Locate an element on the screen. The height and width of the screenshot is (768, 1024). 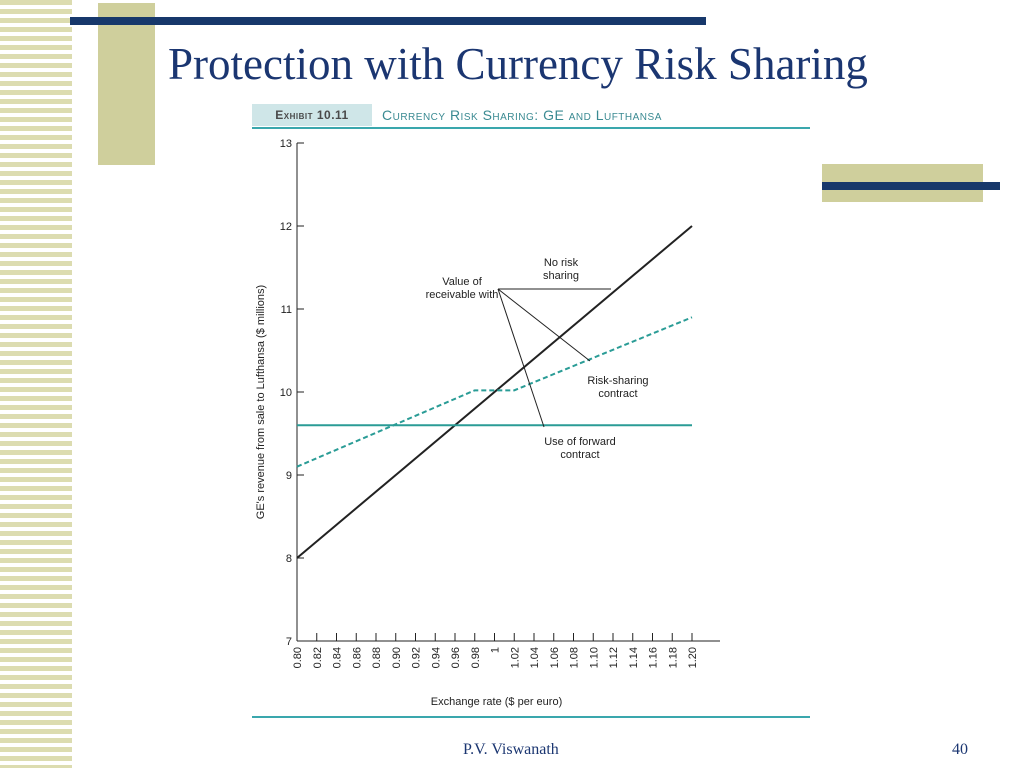
x-tick-label: 0.92 is located at coordinates (417, 657).